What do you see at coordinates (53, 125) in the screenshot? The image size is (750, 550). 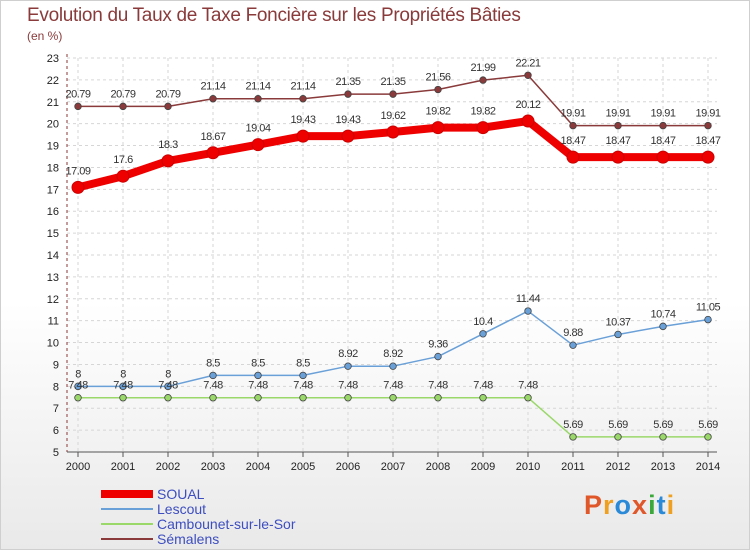 I see `y-tick-label: 20` at bounding box center [53, 125].